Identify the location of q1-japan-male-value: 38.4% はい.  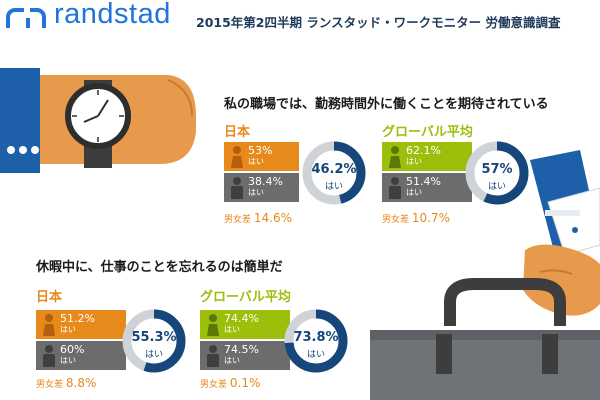
(265, 186).